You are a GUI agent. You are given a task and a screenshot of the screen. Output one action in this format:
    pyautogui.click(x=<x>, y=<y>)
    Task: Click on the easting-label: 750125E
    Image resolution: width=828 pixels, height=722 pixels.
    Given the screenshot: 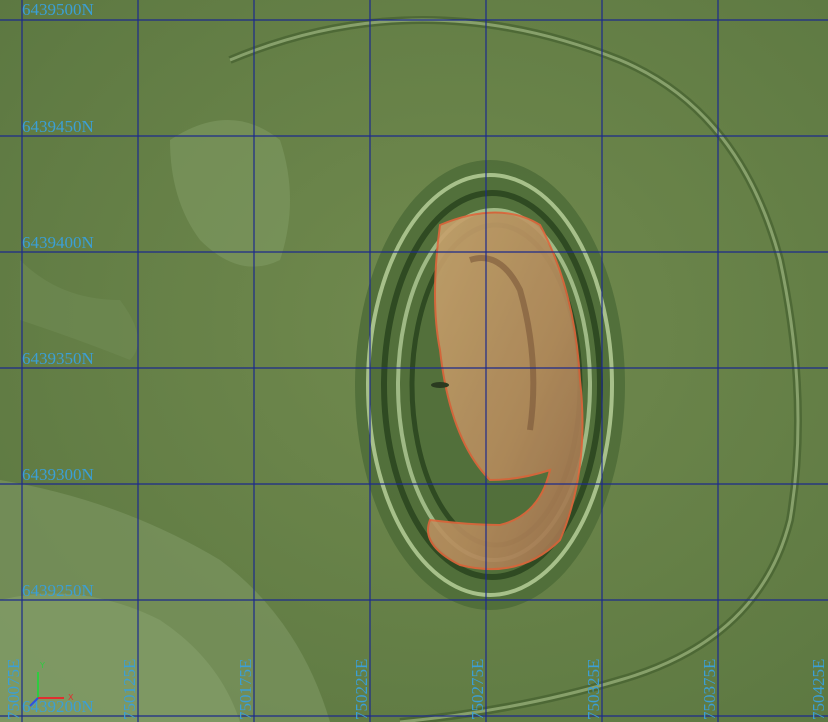 What is the action you would take?
    pyautogui.click(x=129, y=689)
    